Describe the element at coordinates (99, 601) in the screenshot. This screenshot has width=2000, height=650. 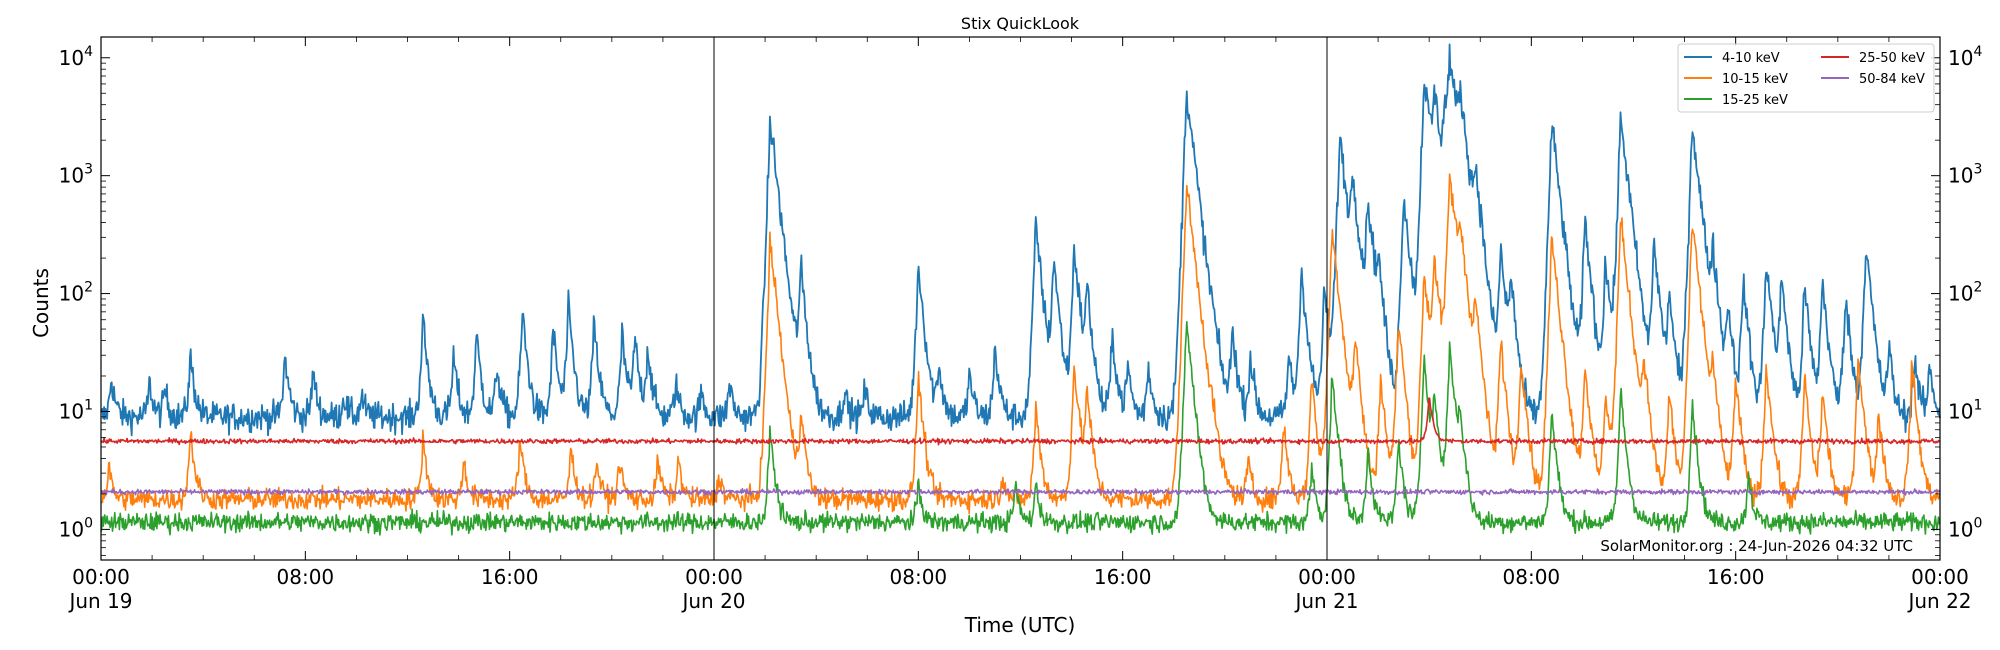
I see `x-tick-day-label: Jun 19` at that location.